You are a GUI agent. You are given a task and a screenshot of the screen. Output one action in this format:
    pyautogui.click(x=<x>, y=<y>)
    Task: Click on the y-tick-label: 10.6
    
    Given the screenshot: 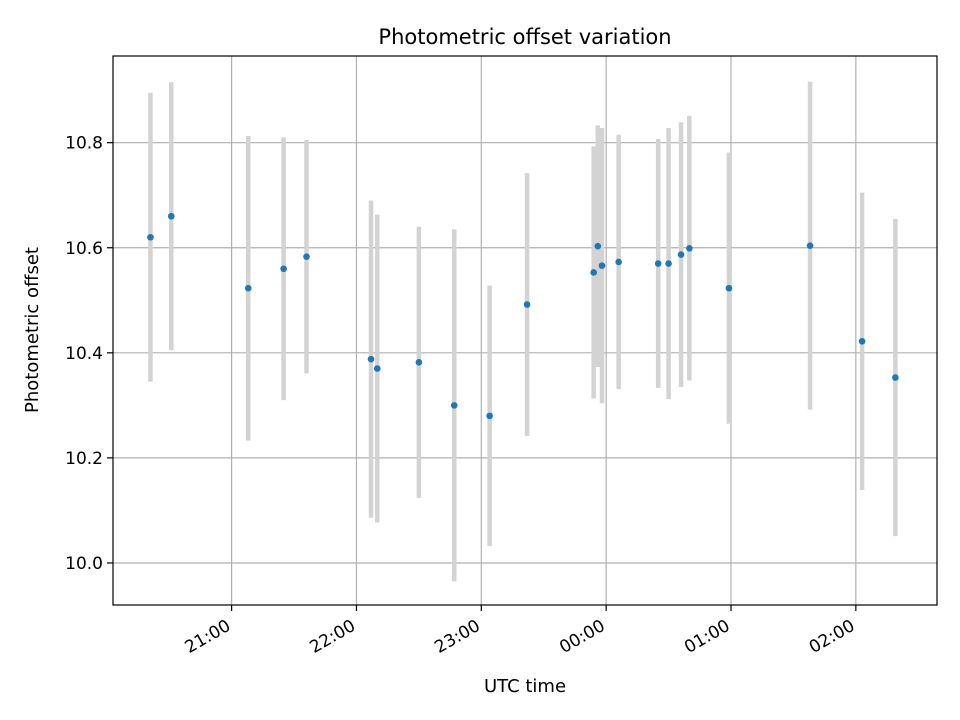 What is the action you would take?
    pyautogui.click(x=84, y=249)
    